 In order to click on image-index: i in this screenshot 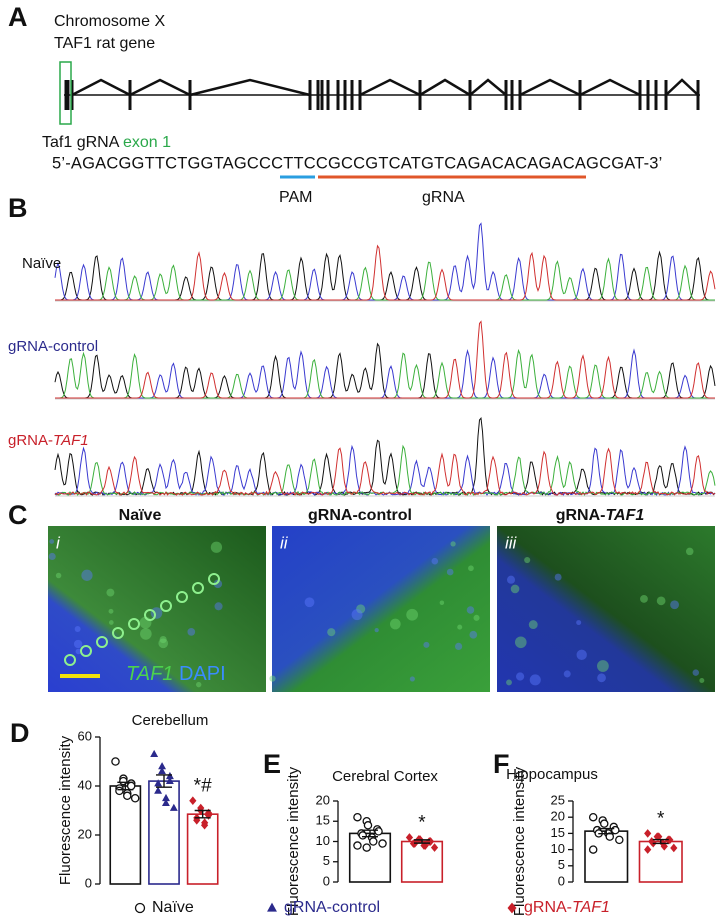, I will do `click(58, 542)`.